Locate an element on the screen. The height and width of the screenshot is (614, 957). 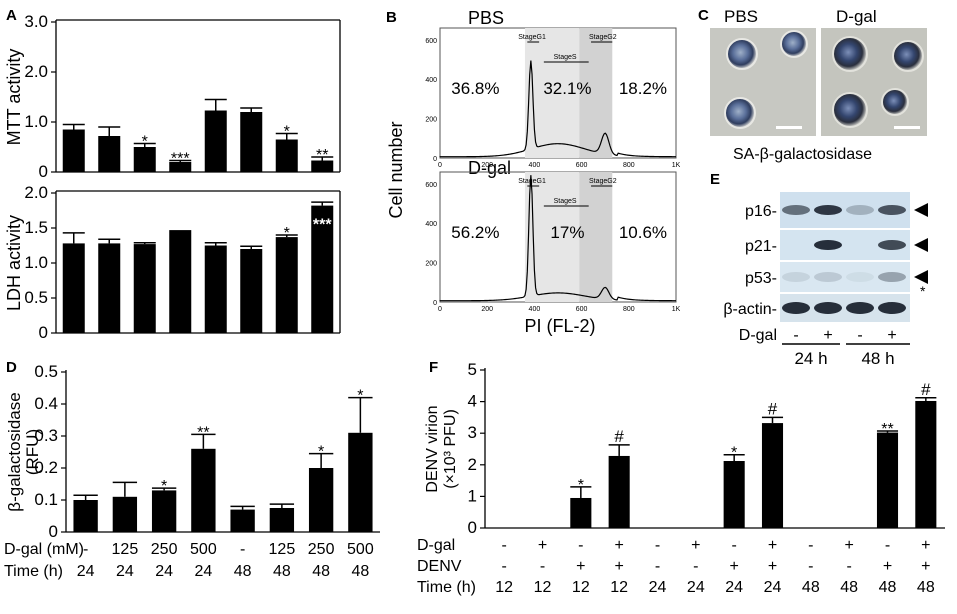
significance-mark: * is located at coordinates (164, 486).